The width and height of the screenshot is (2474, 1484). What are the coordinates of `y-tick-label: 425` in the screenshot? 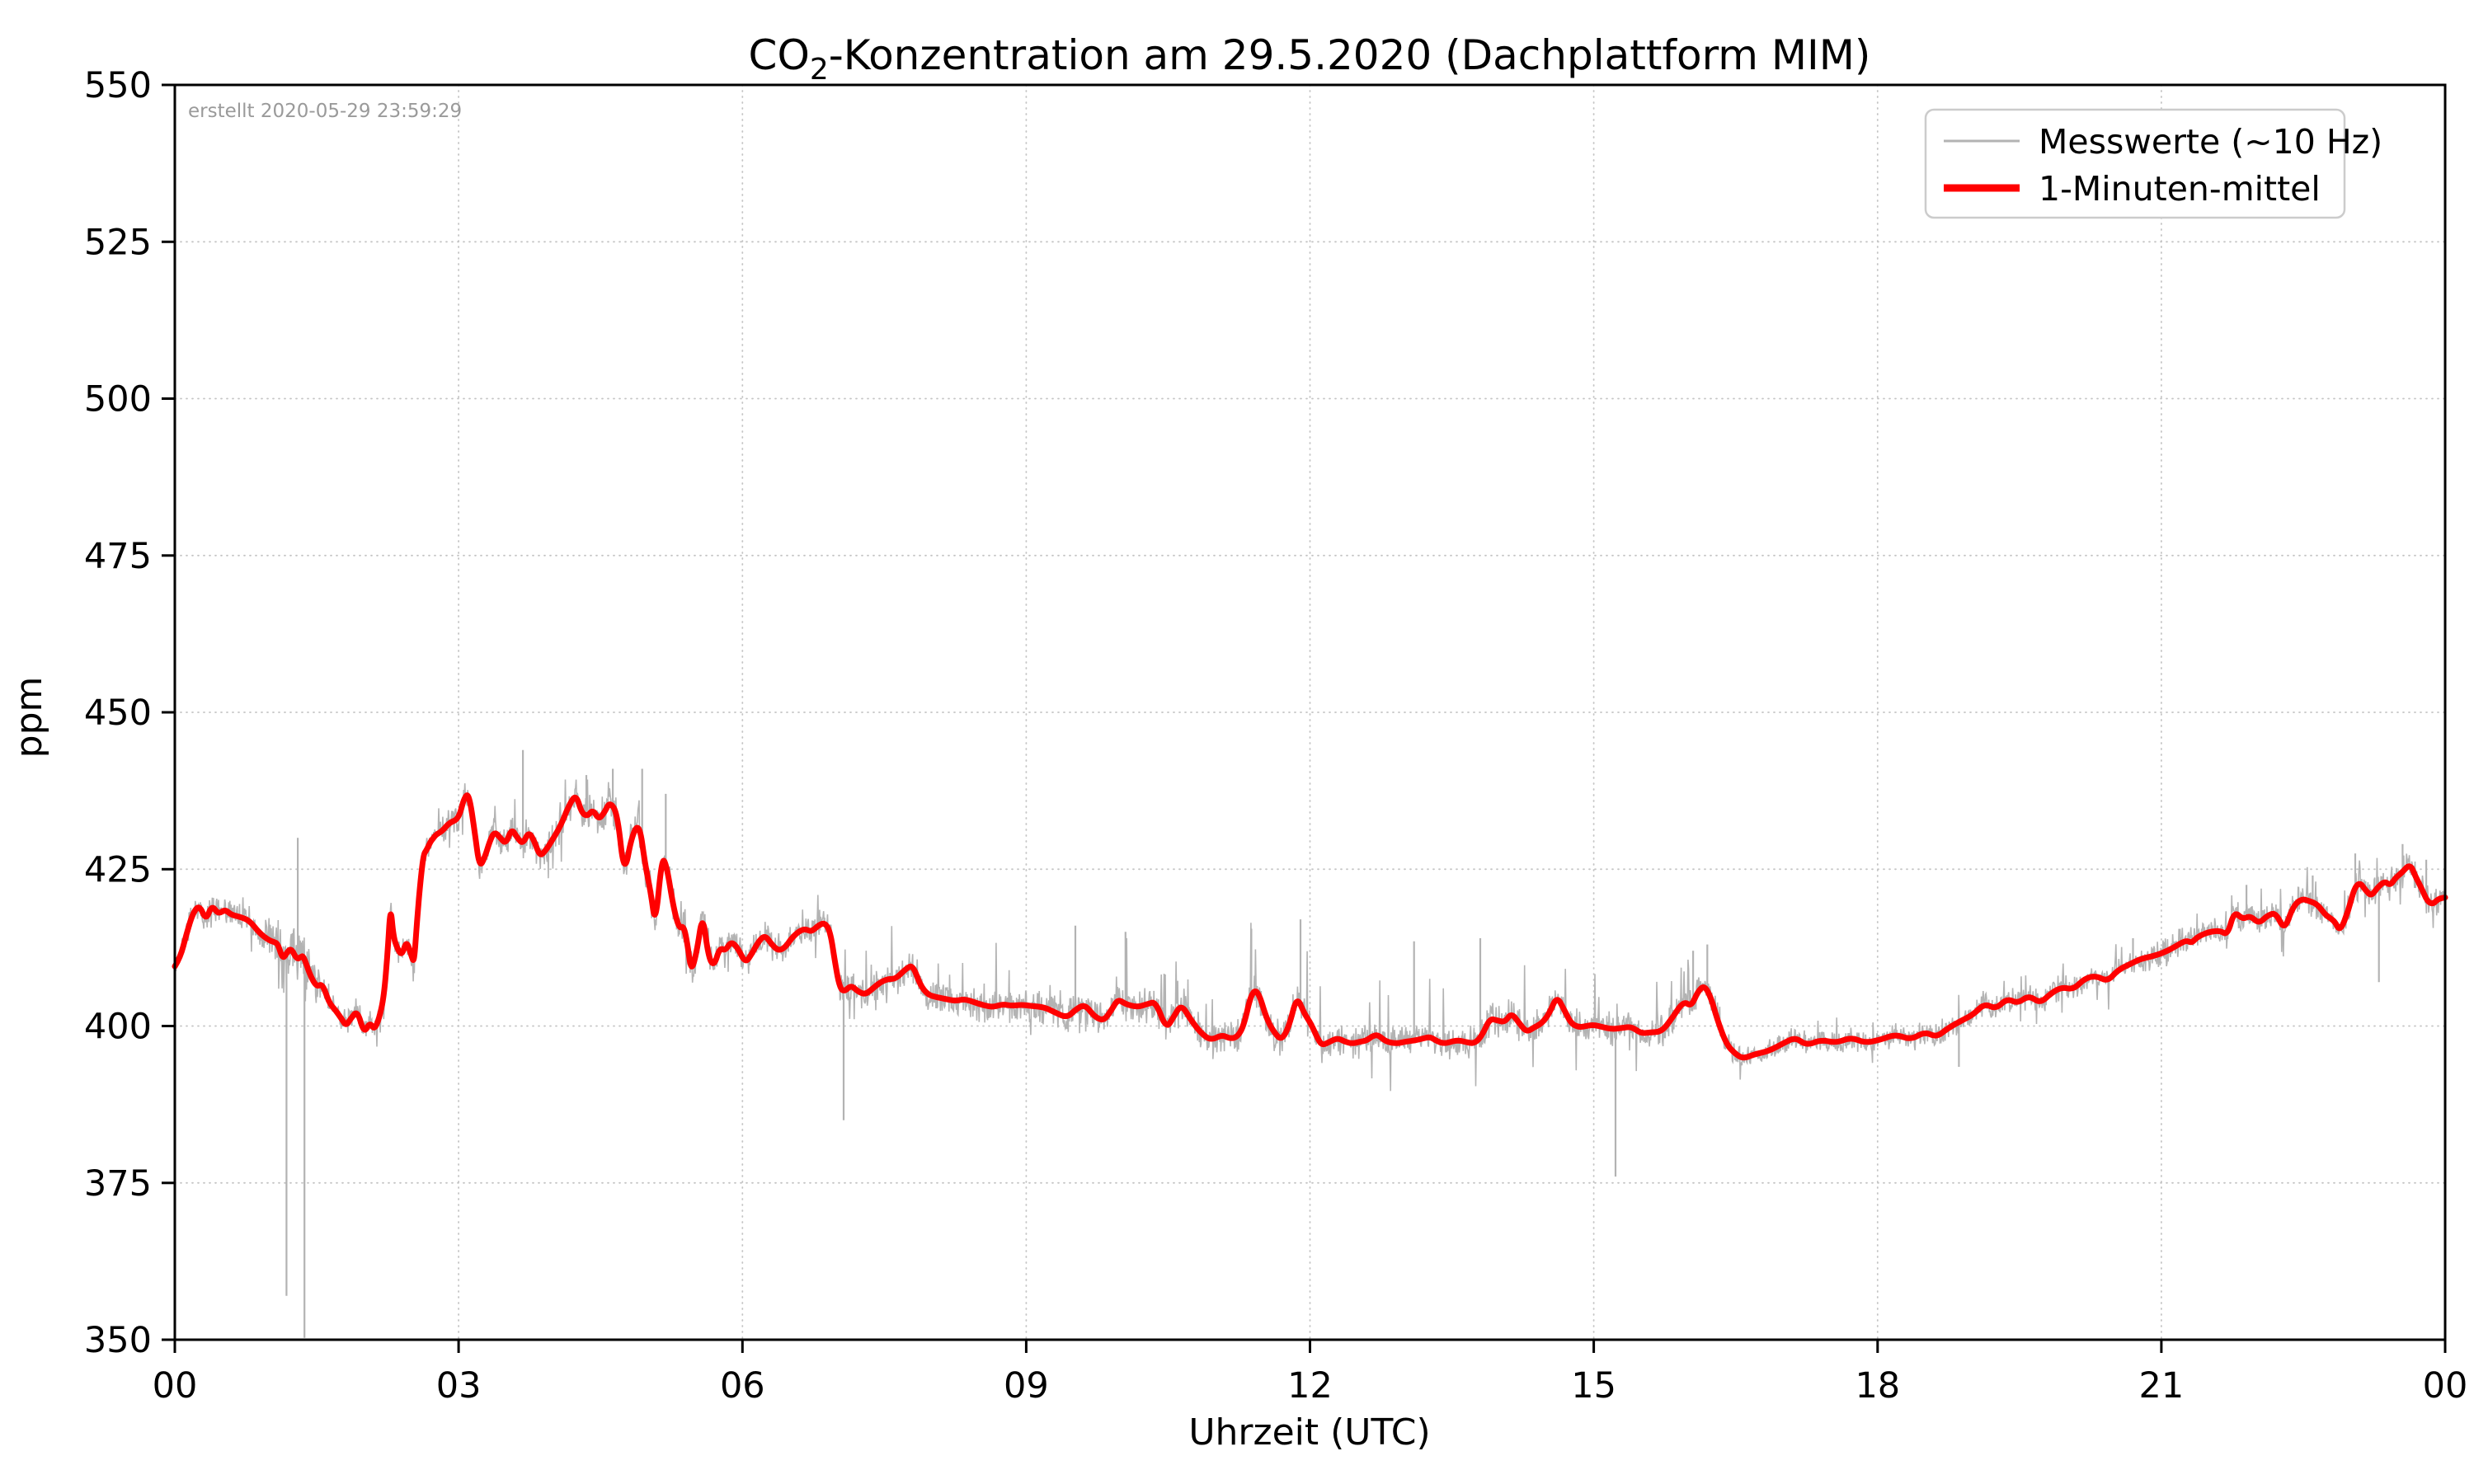 It's located at (118, 869).